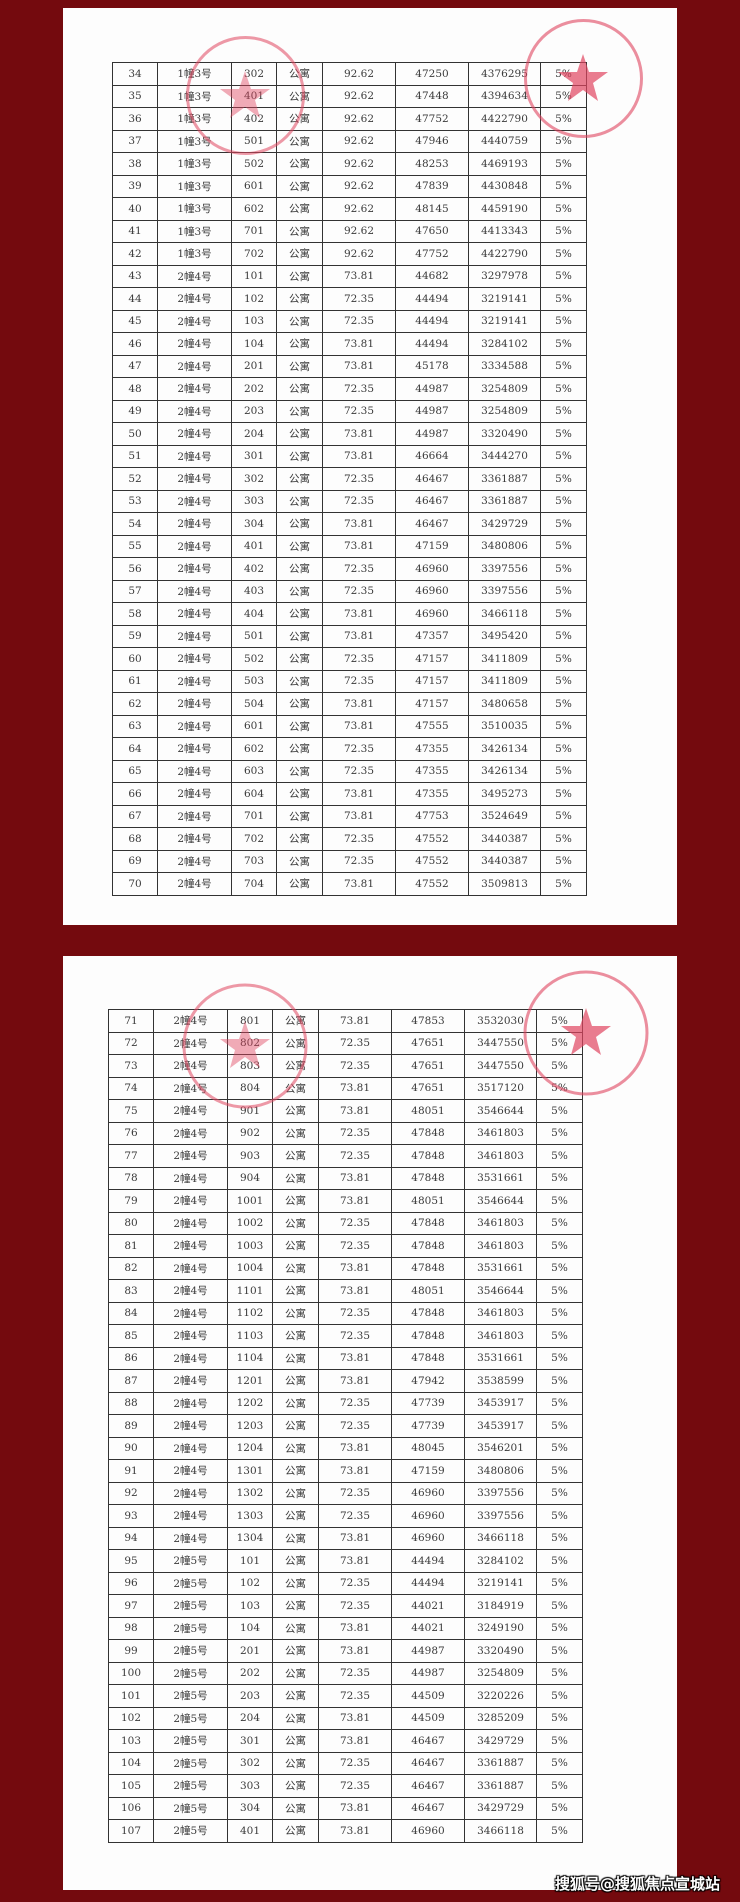 The image size is (740, 1902). I want to click on cell-room-number: 104, so click(250, 1628).